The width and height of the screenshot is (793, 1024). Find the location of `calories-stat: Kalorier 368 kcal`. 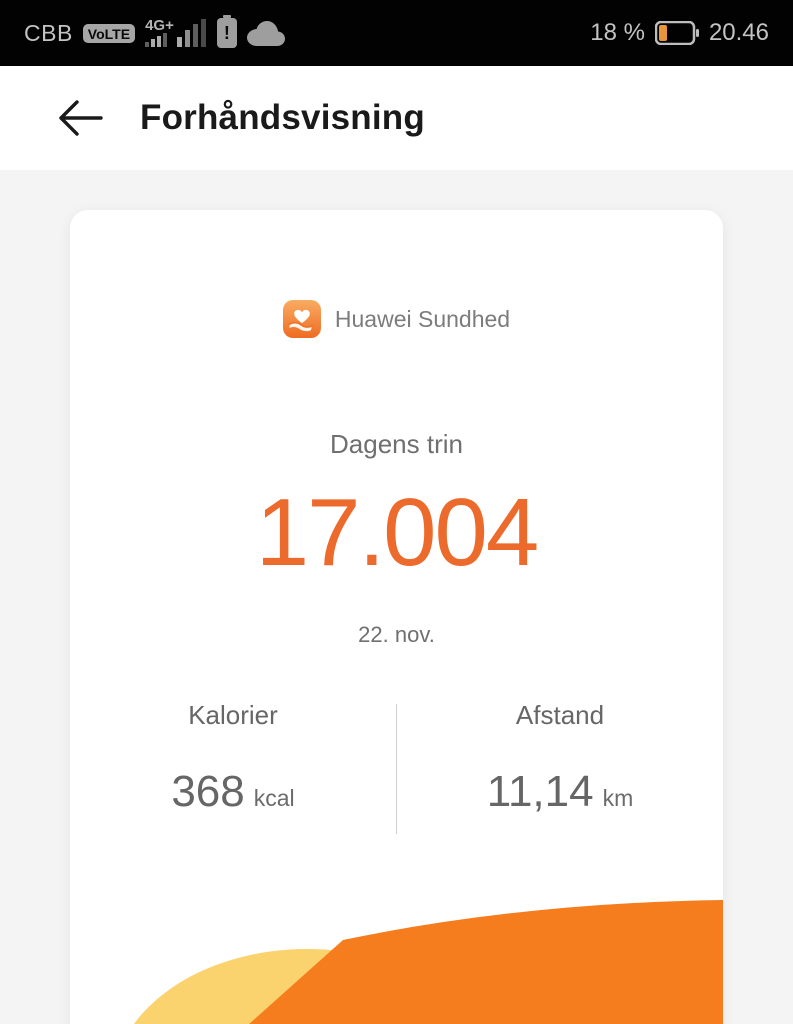

calories-stat: Kalorier 368 kcal is located at coordinates (233, 767).